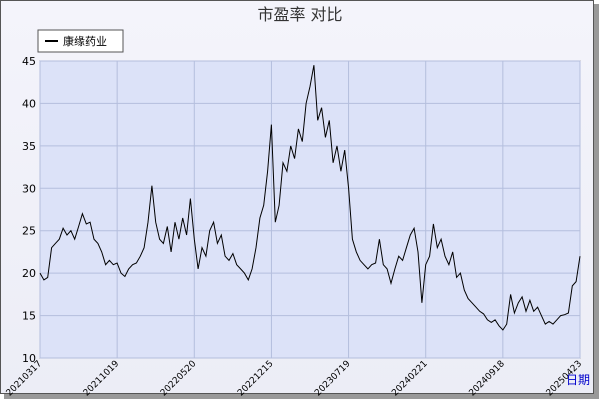 The image size is (600, 400). What do you see at coordinates (29, 61) in the screenshot?
I see `y-tick-label: 45` at bounding box center [29, 61].